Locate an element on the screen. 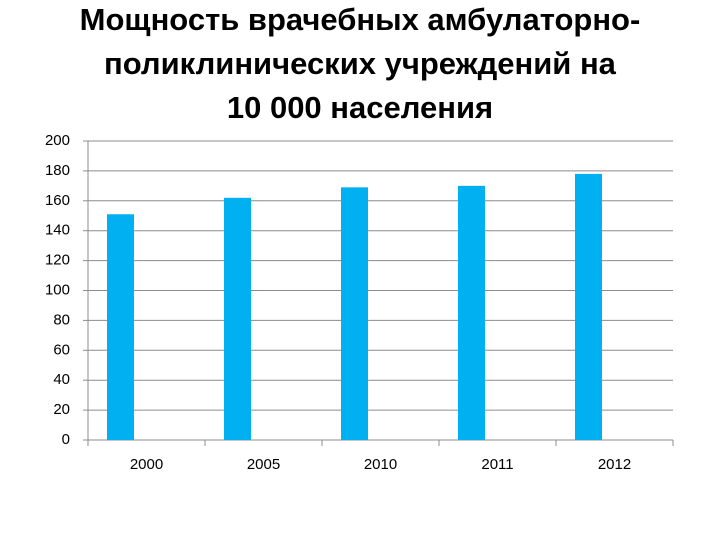 This screenshot has width=720, height=540. x-tick-label: 2005 is located at coordinates (263, 464).